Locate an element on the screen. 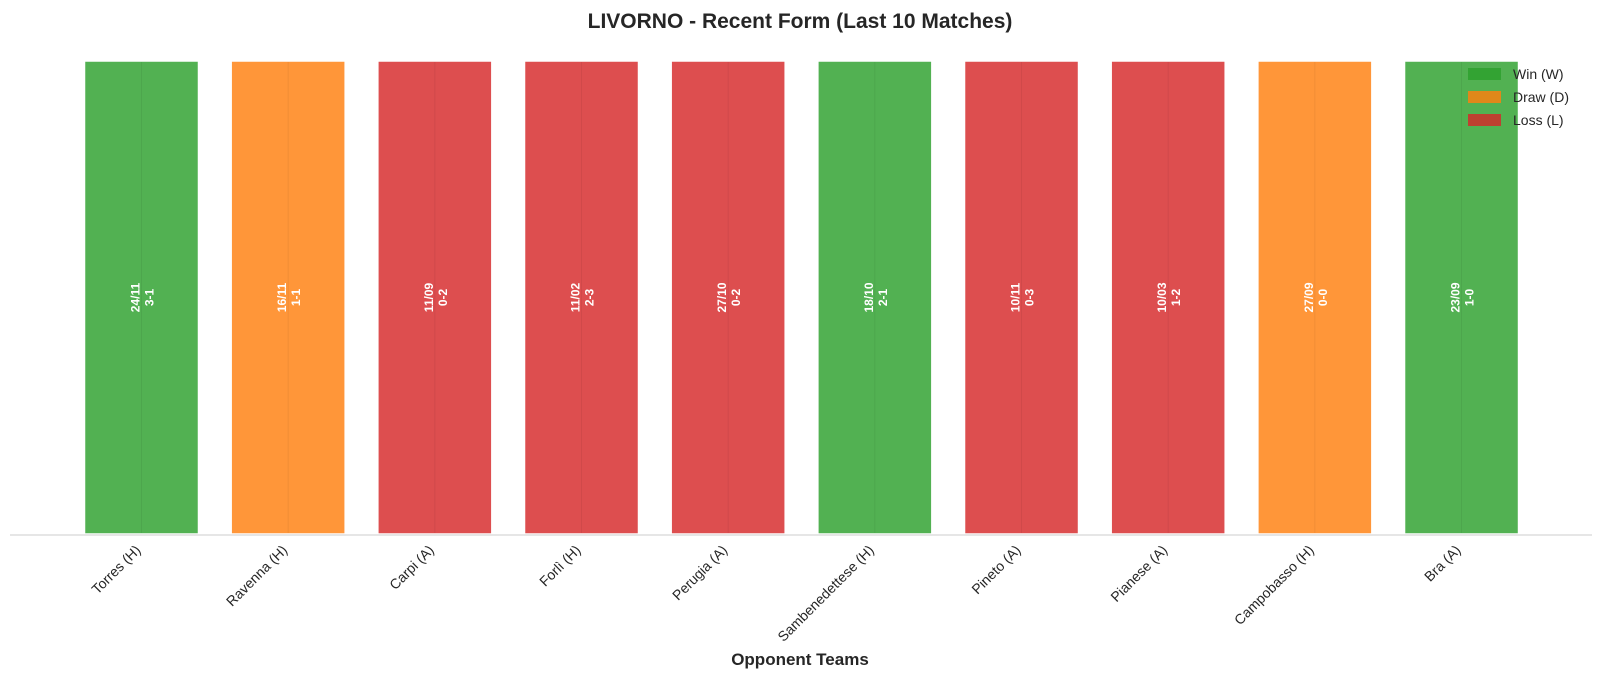  bar-label: 18/102-1 is located at coordinates (876, 297).